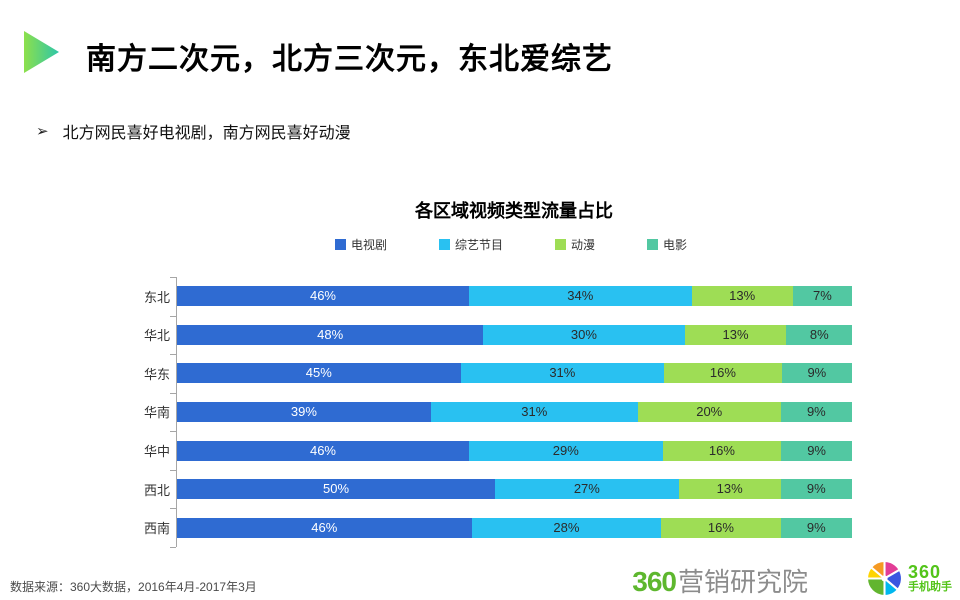 The width and height of the screenshot is (960, 600). I want to click on category-label: 华东, so click(156, 374).